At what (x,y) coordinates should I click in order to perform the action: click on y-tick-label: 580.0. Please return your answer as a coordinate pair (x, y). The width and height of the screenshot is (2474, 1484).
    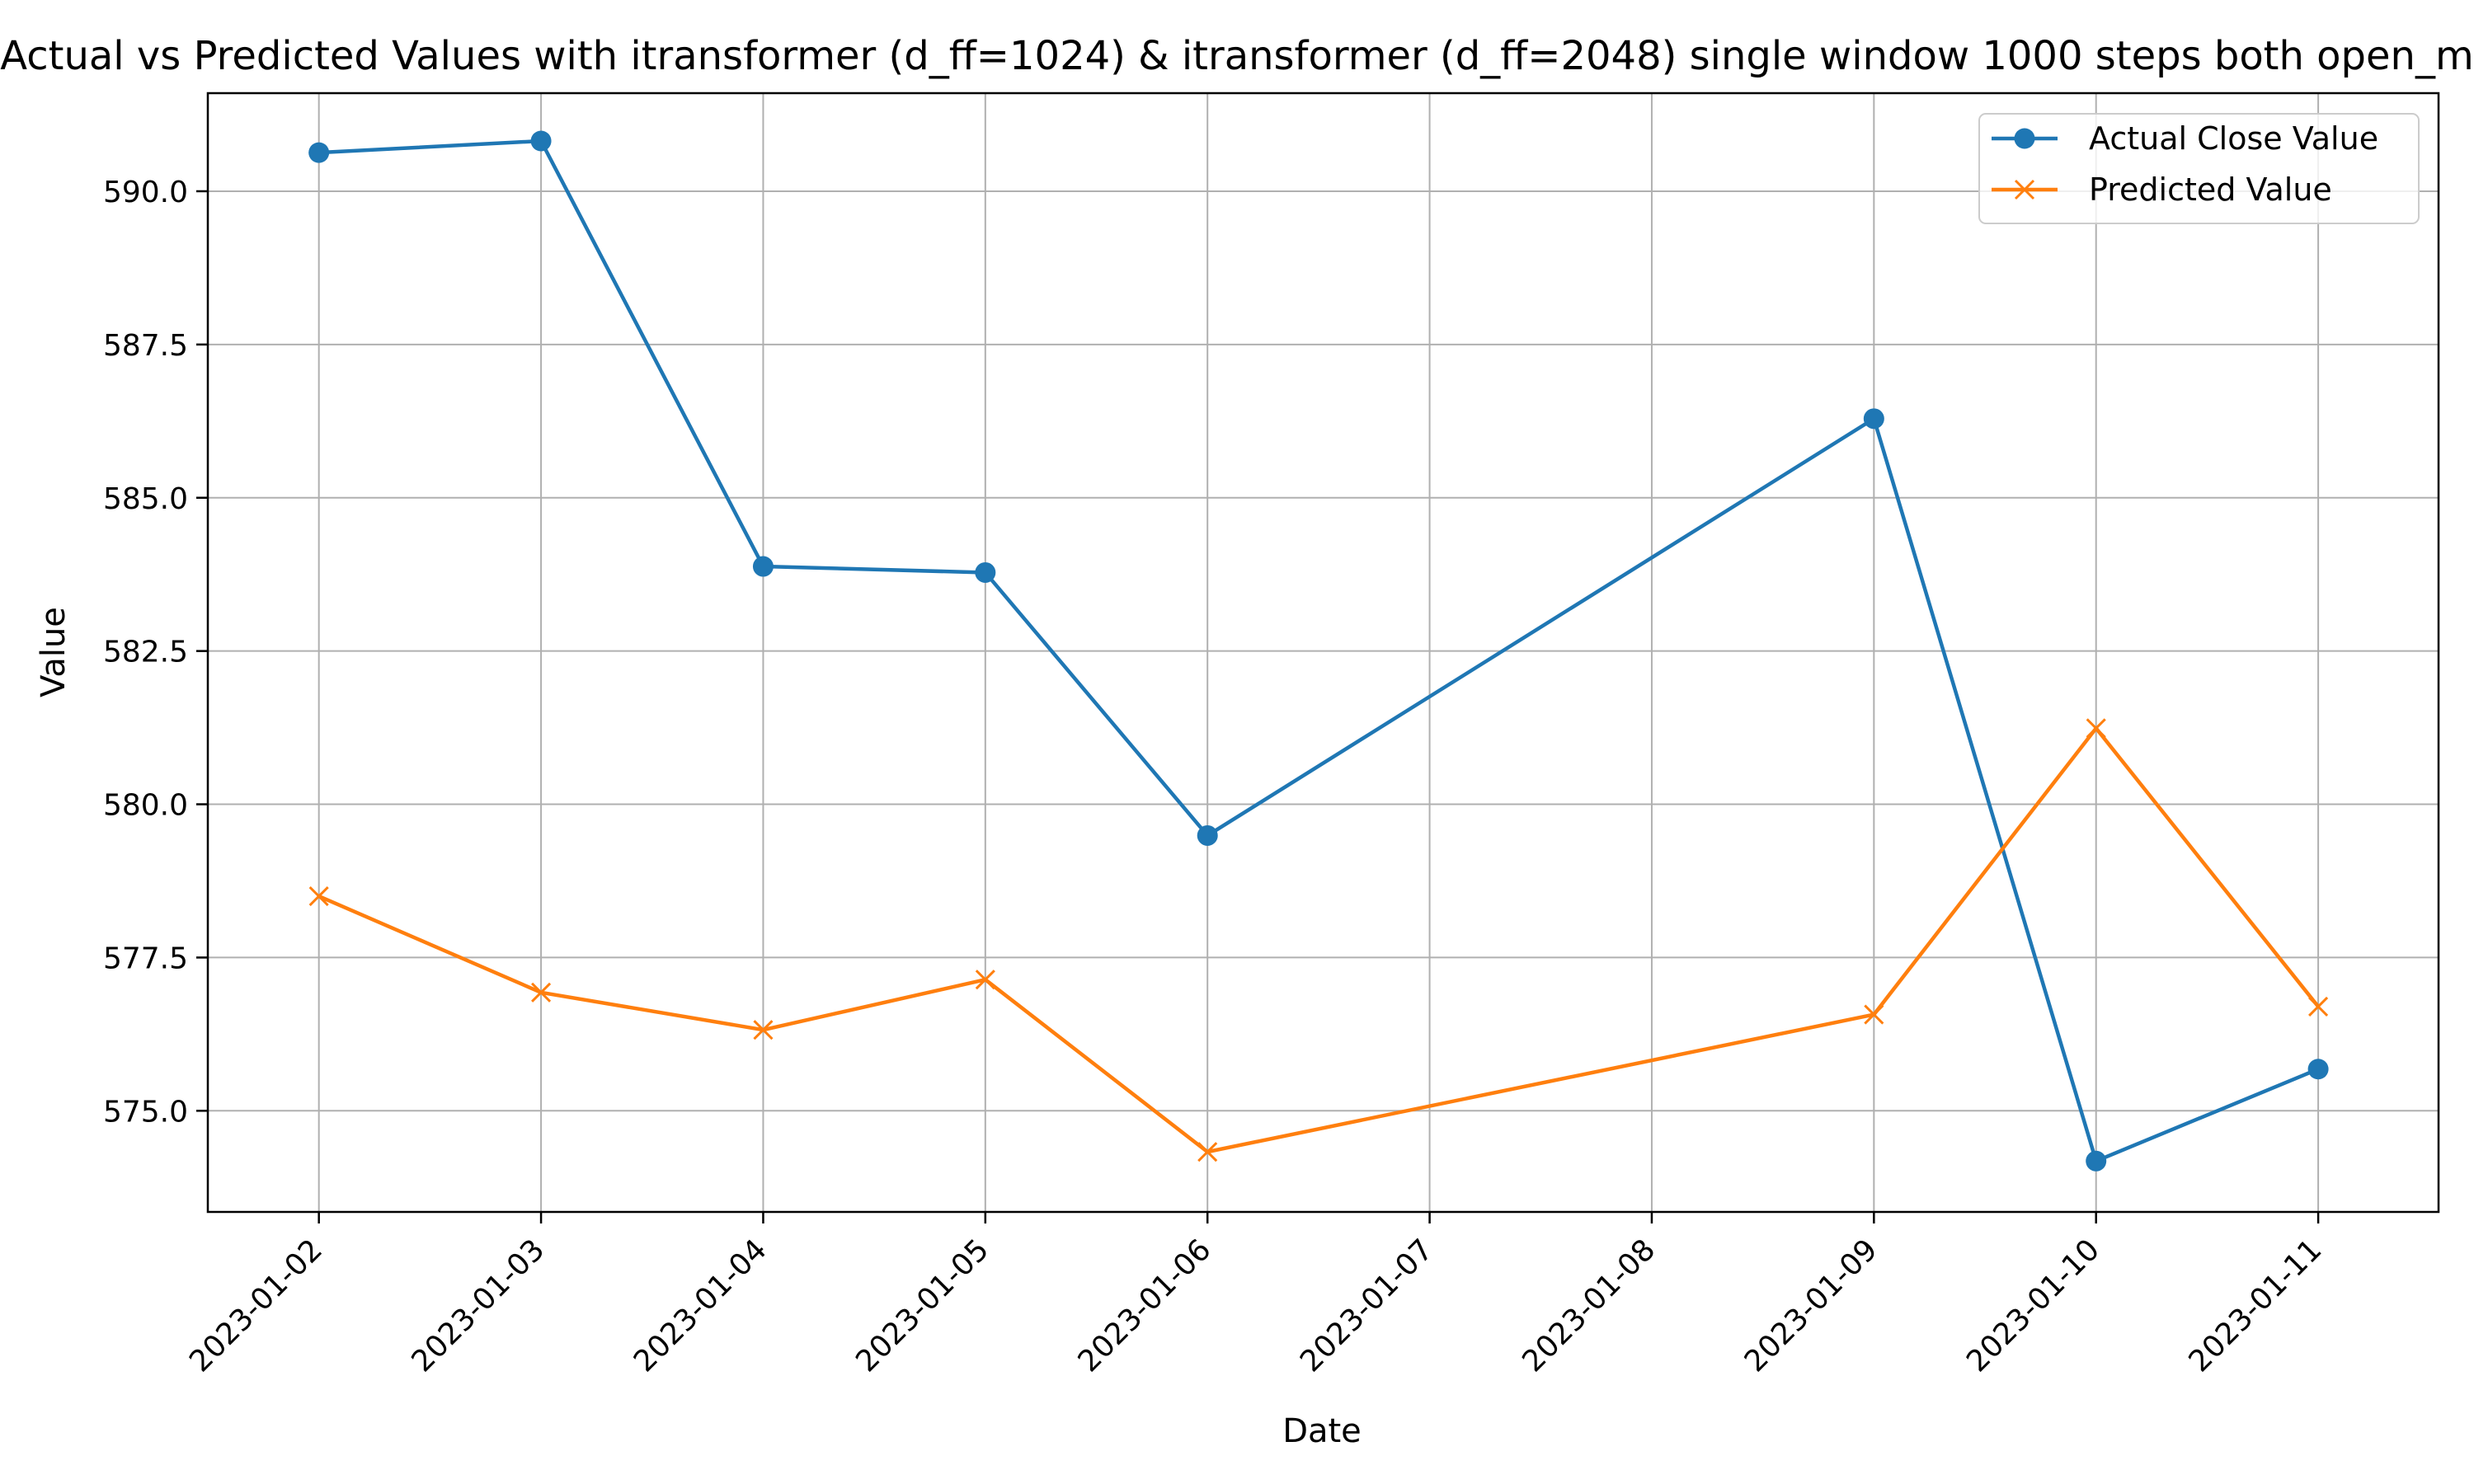
    Looking at the image, I should click on (145, 806).